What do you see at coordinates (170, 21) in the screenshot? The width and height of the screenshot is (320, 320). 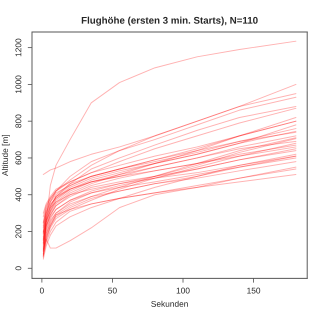 I see `chart-title: Flughöhe (ersten 3 min. Starts), N=110` at bounding box center [170, 21].